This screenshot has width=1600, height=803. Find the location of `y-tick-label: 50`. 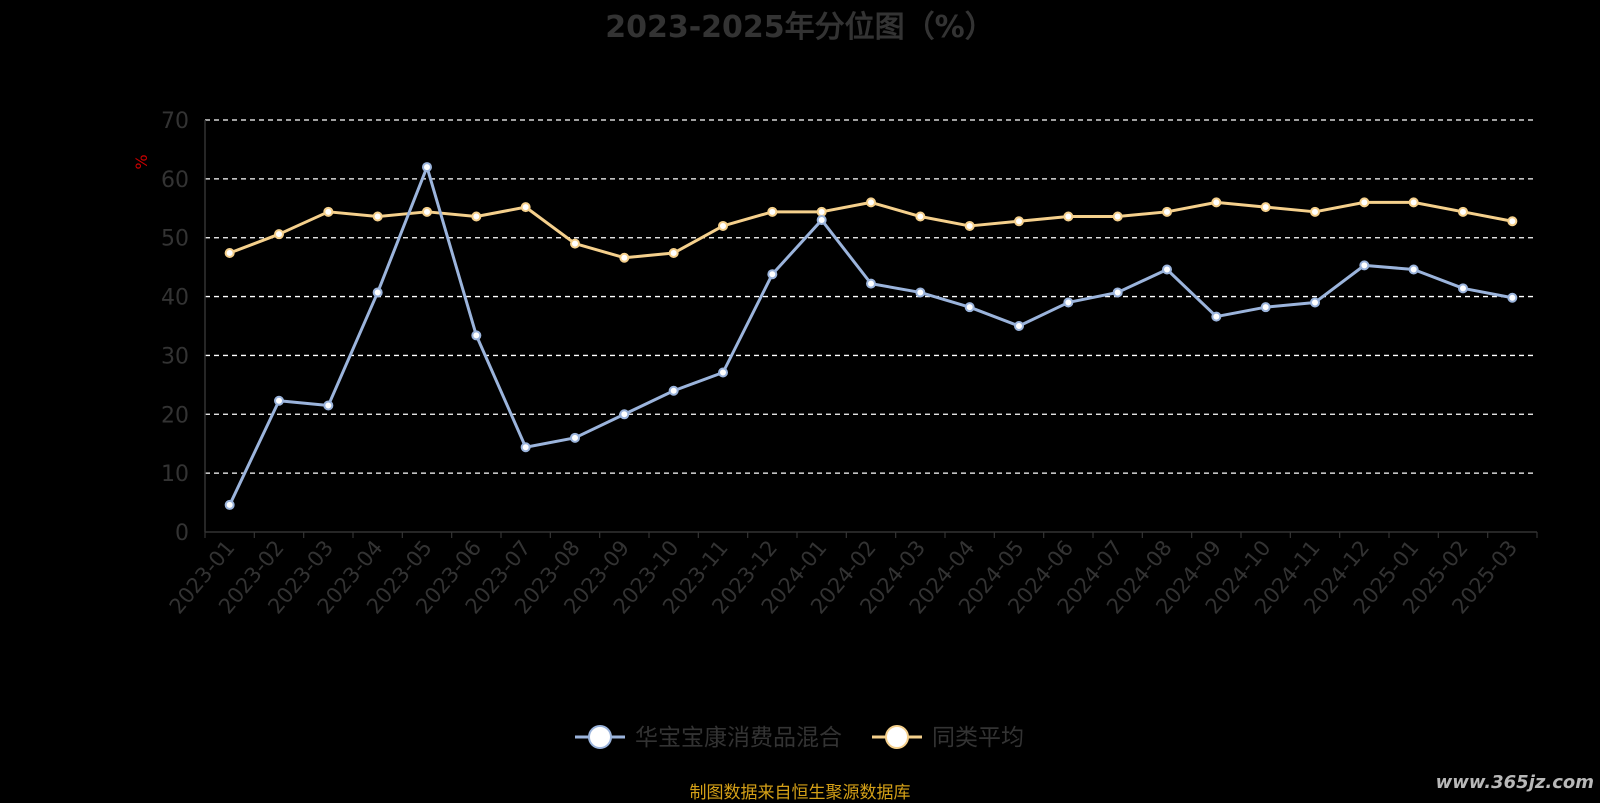

y-tick-label: 50 is located at coordinates (175, 239).